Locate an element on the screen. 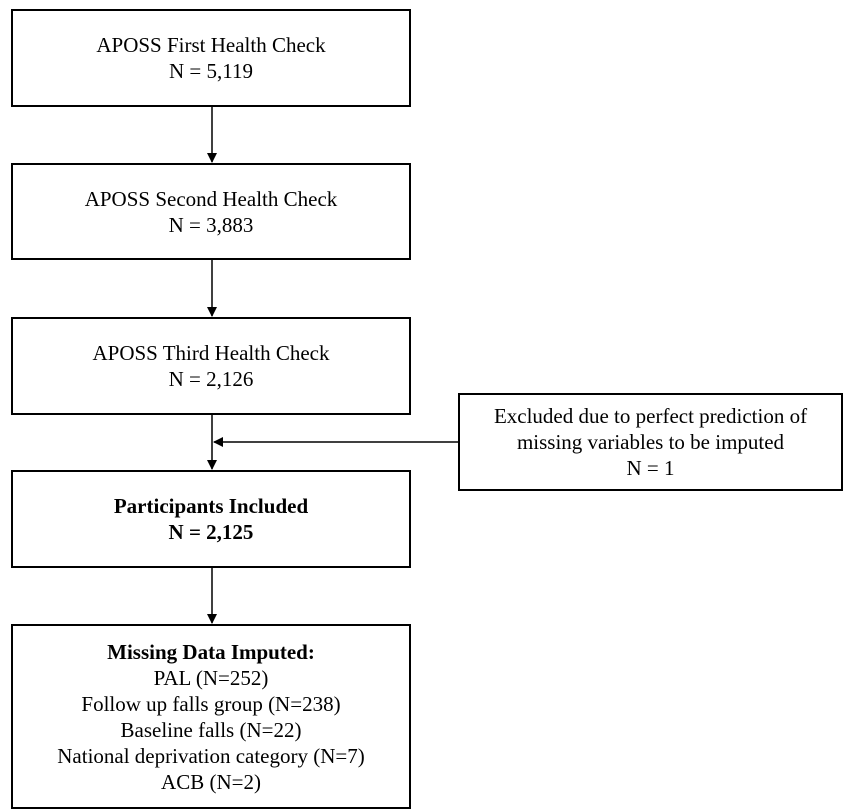 This screenshot has height=809, width=843. imputed-item: PAL (N=252) is located at coordinates (211, 678).